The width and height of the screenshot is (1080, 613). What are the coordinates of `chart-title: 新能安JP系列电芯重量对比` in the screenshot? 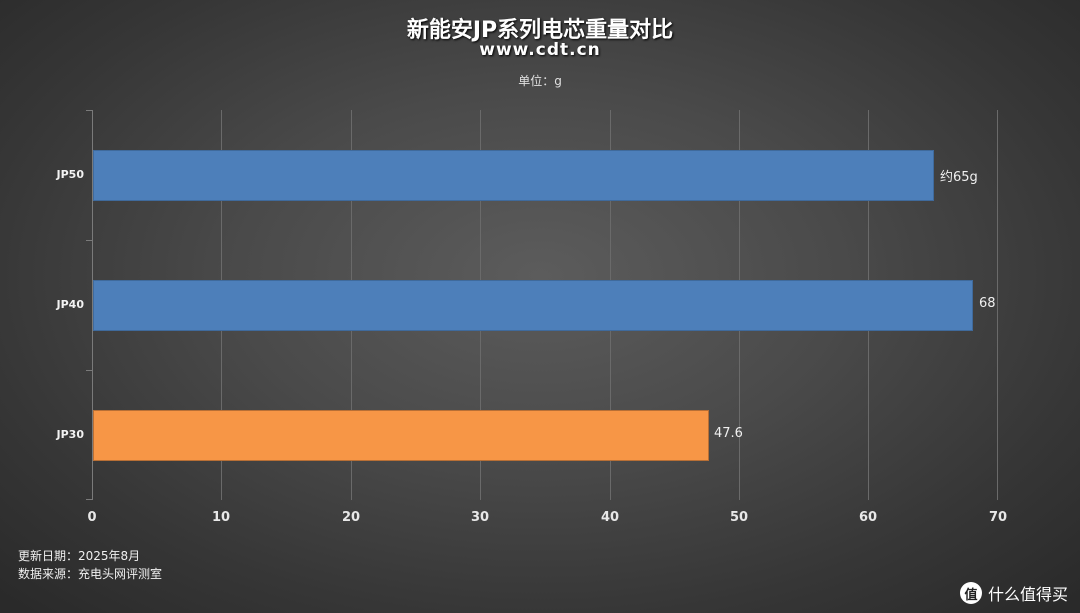 It's located at (540, 30).